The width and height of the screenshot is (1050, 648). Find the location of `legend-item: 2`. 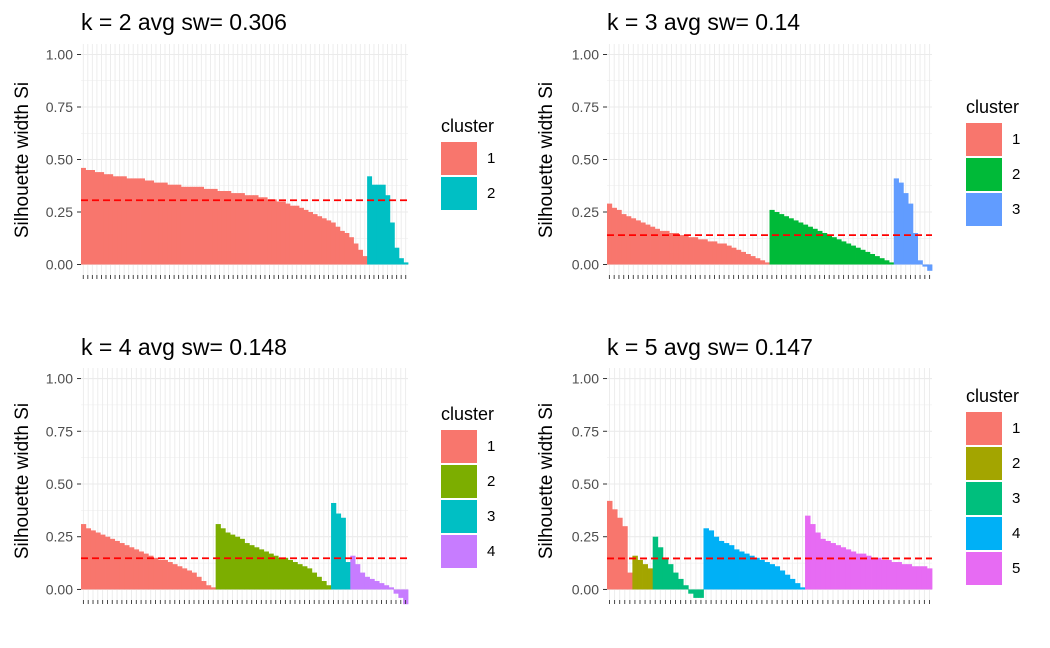

legend-item: 2 is located at coordinates (468, 481).